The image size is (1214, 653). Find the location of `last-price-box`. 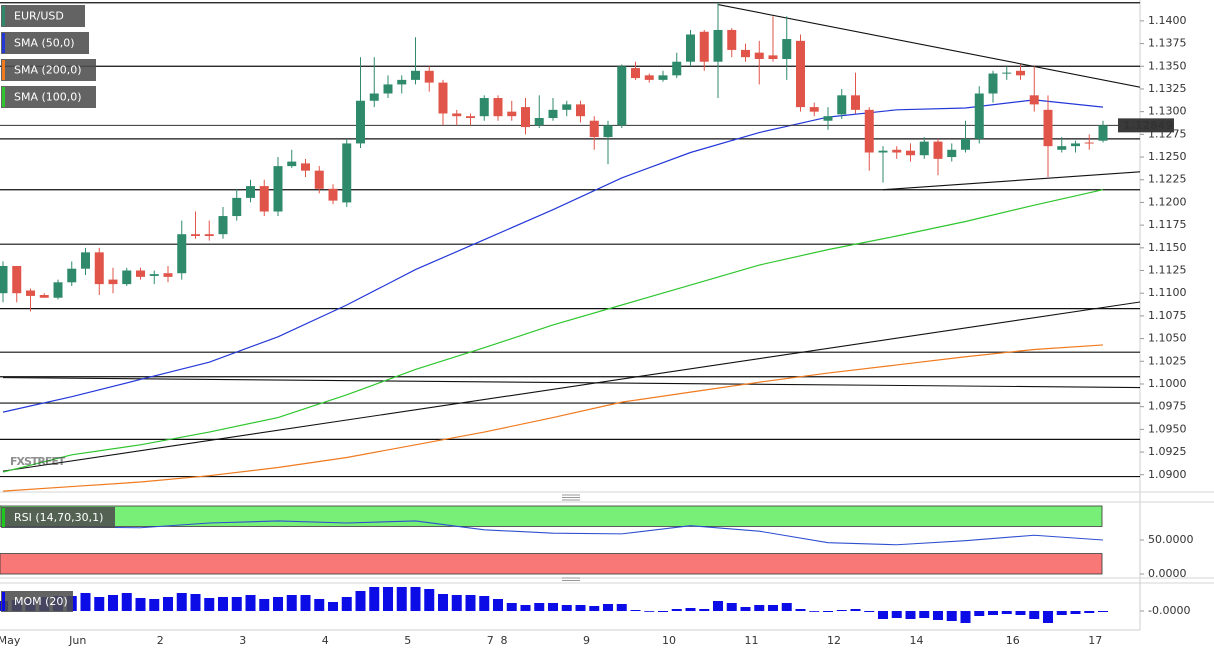

last-price-box is located at coordinates (1146, 125).